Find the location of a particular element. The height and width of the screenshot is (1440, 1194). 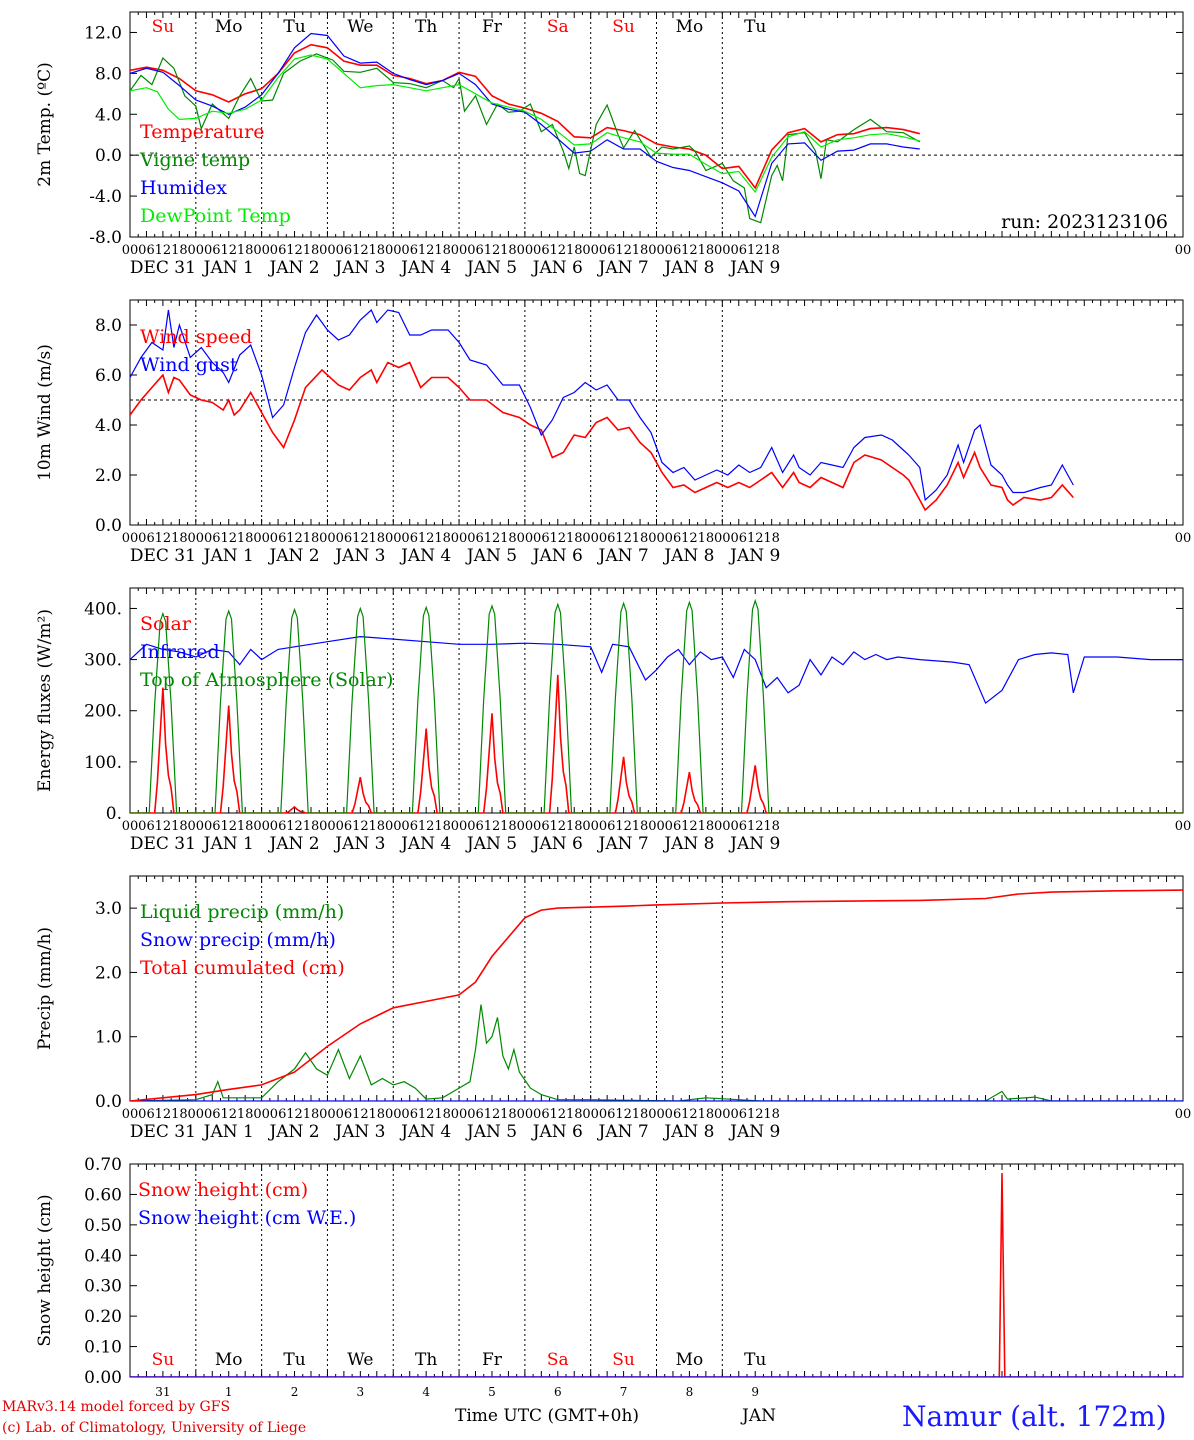

precip-date-label: JAN 5 is located at coordinates (491, 1132).